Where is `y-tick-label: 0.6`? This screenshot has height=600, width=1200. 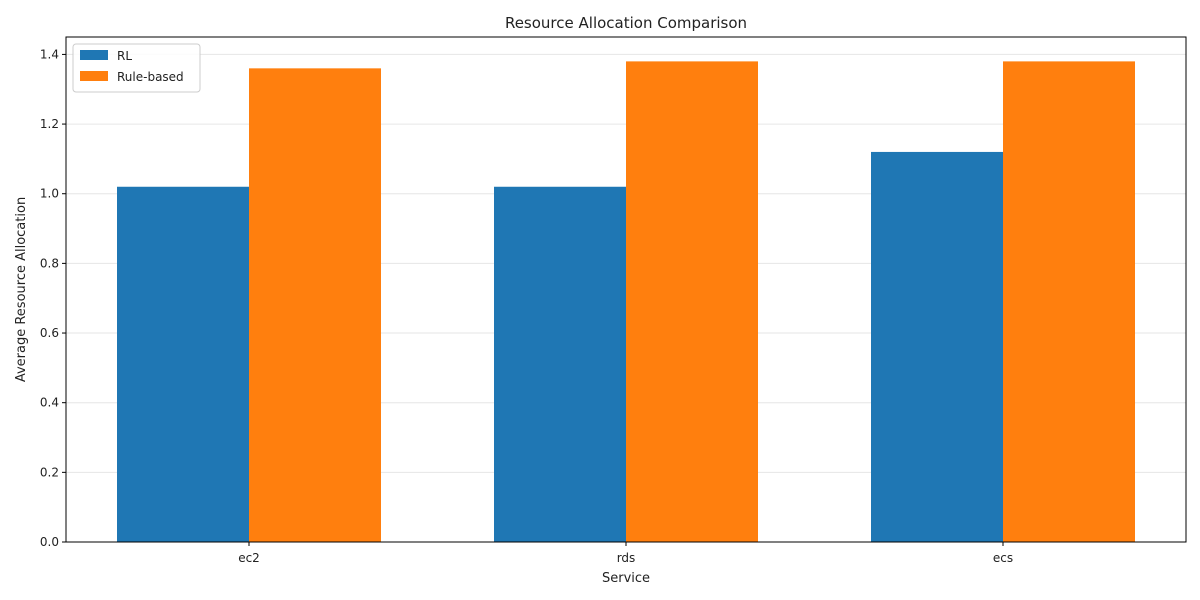 y-tick-label: 0.6 is located at coordinates (49, 333).